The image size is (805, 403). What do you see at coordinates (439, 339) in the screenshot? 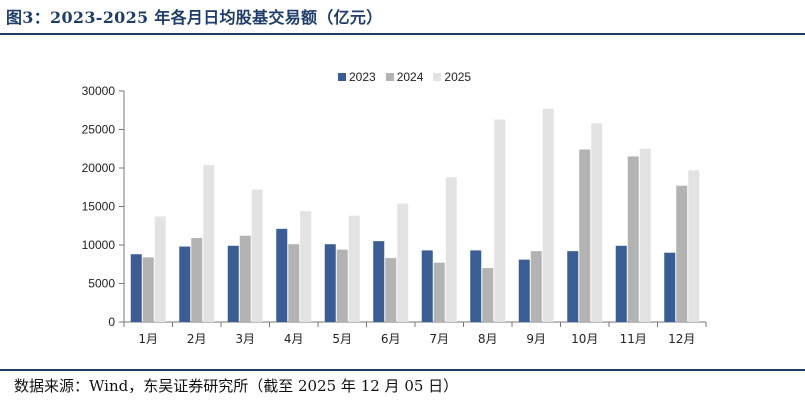
I see `x-tick-label: 7月` at bounding box center [439, 339].